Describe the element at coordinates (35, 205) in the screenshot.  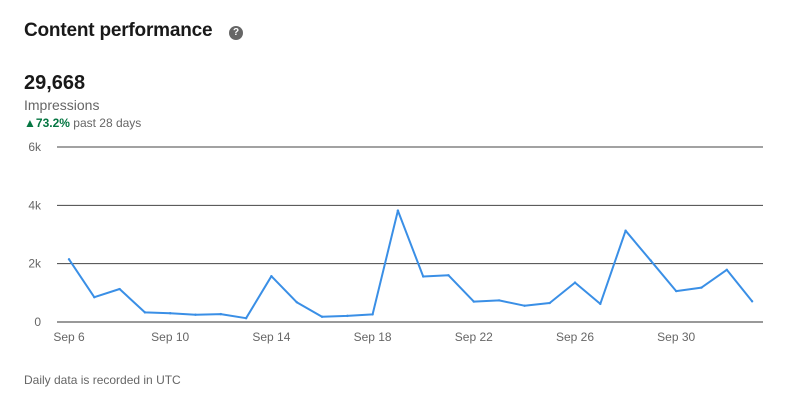
I see `y-tick-label: 4k` at that location.